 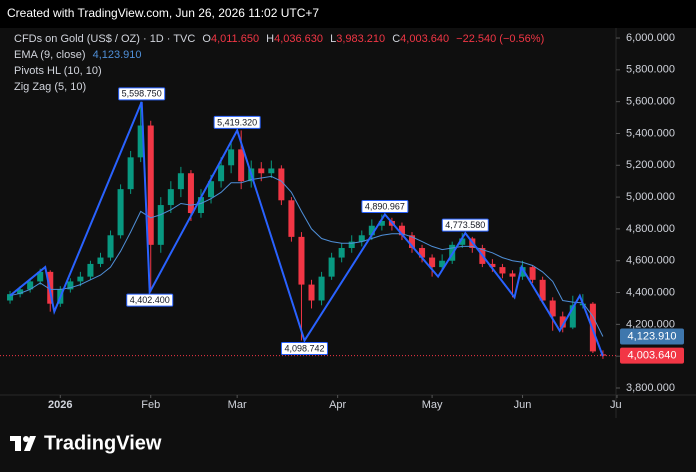 I want to click on legend-ema: EMA (9, close) 4,123.910, so click(x=78, y=55).